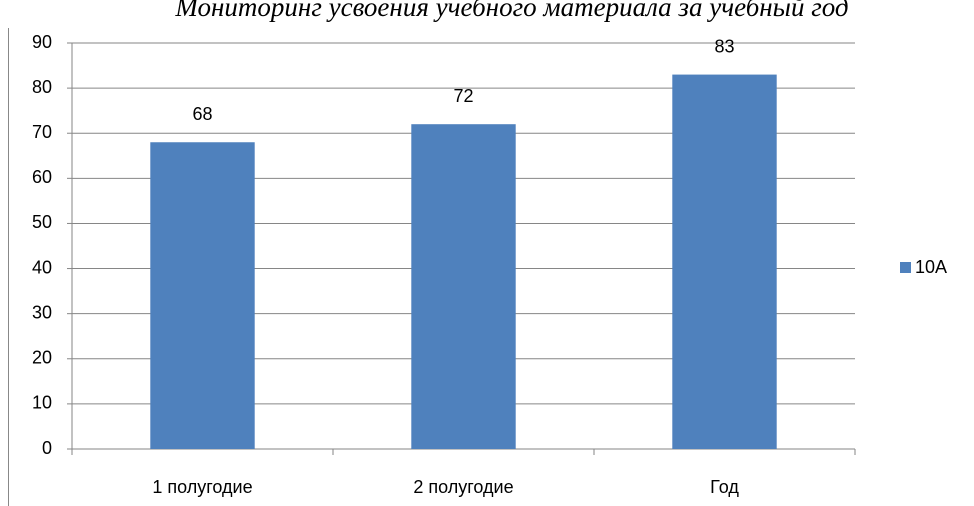 This screenshot has width=974, height=506. What do you see at coordinates (42, 177) in the screenshot?
I see `y-tick-label: 60` at bounding box center [42, 177].